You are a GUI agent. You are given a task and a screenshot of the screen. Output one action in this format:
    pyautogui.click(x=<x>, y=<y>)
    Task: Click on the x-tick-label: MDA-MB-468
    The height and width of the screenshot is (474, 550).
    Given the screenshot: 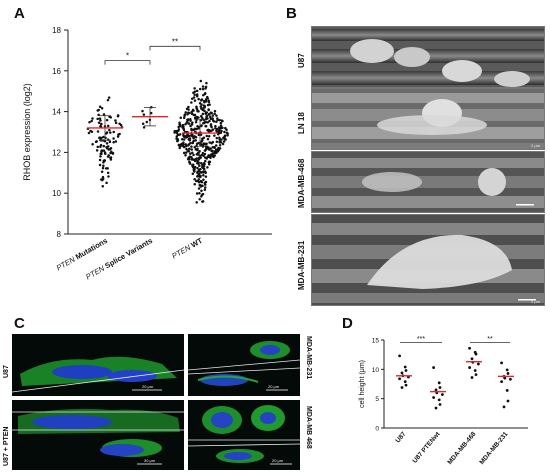 What is the action you would take?
    pyautogui.click(x=461, y=448)
    